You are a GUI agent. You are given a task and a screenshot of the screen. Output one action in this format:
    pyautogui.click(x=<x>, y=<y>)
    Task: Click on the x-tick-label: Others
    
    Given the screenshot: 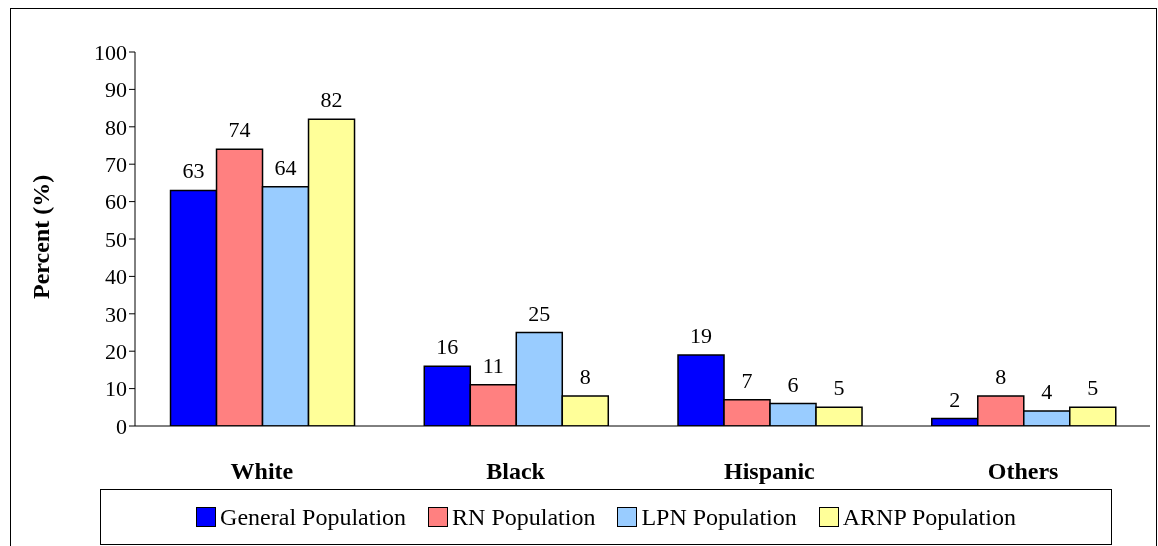 What is the action you would take?
    pyautogui.click(x=1023, y=471)
    